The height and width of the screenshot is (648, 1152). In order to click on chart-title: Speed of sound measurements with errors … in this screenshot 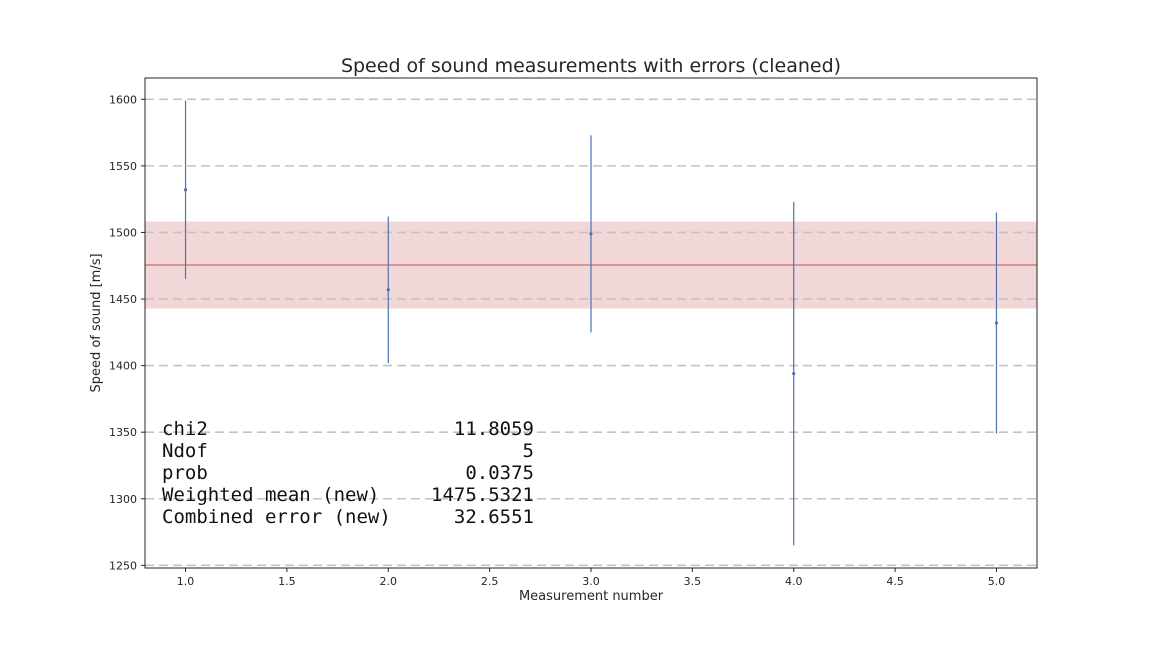, I will do `click(591, 66)`.